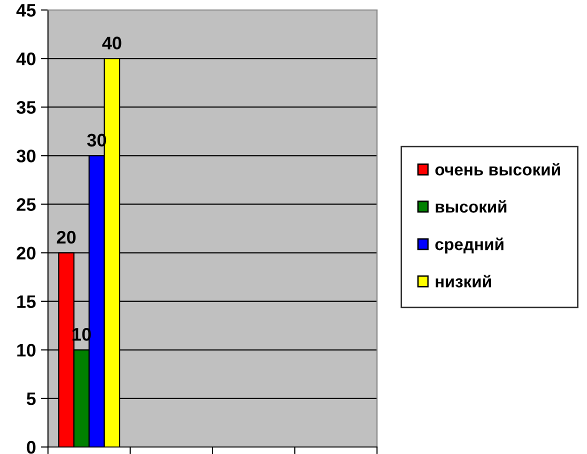  What do you see at coordinates (26, 156) in the screenshot?
I see `y-tick-label: 30` at bounding box center [26, 156].